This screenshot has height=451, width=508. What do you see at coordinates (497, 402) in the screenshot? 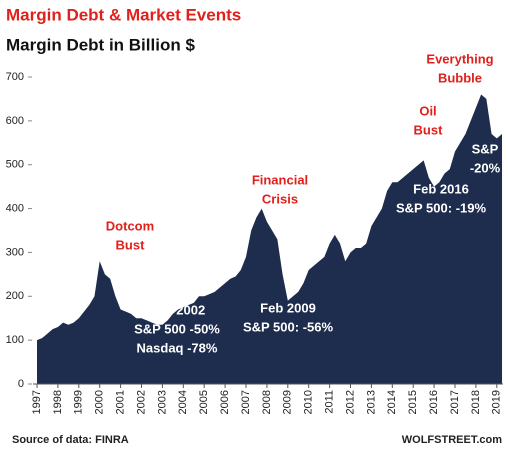
I see `x-tick-label: 2019` at bounding box center [497, 402].